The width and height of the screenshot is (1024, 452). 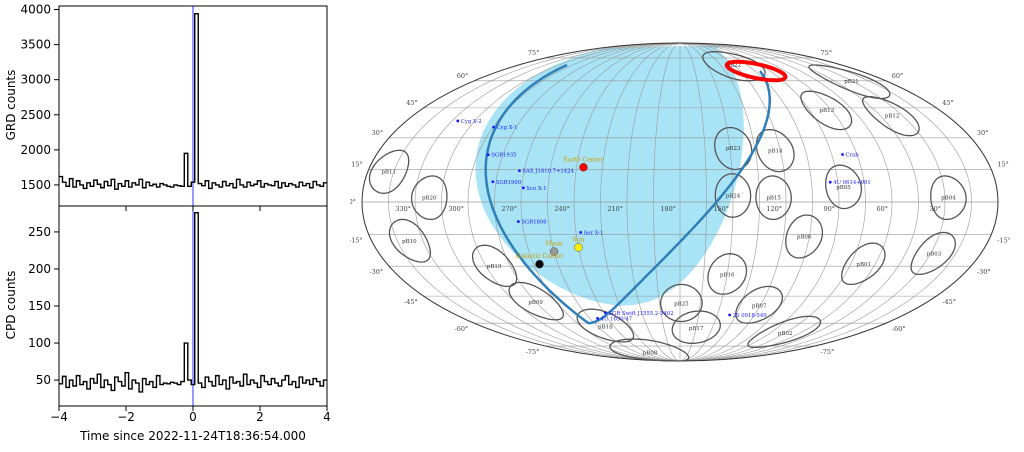 I want to click on detector-label: pB22, so click(x=733, y=66).